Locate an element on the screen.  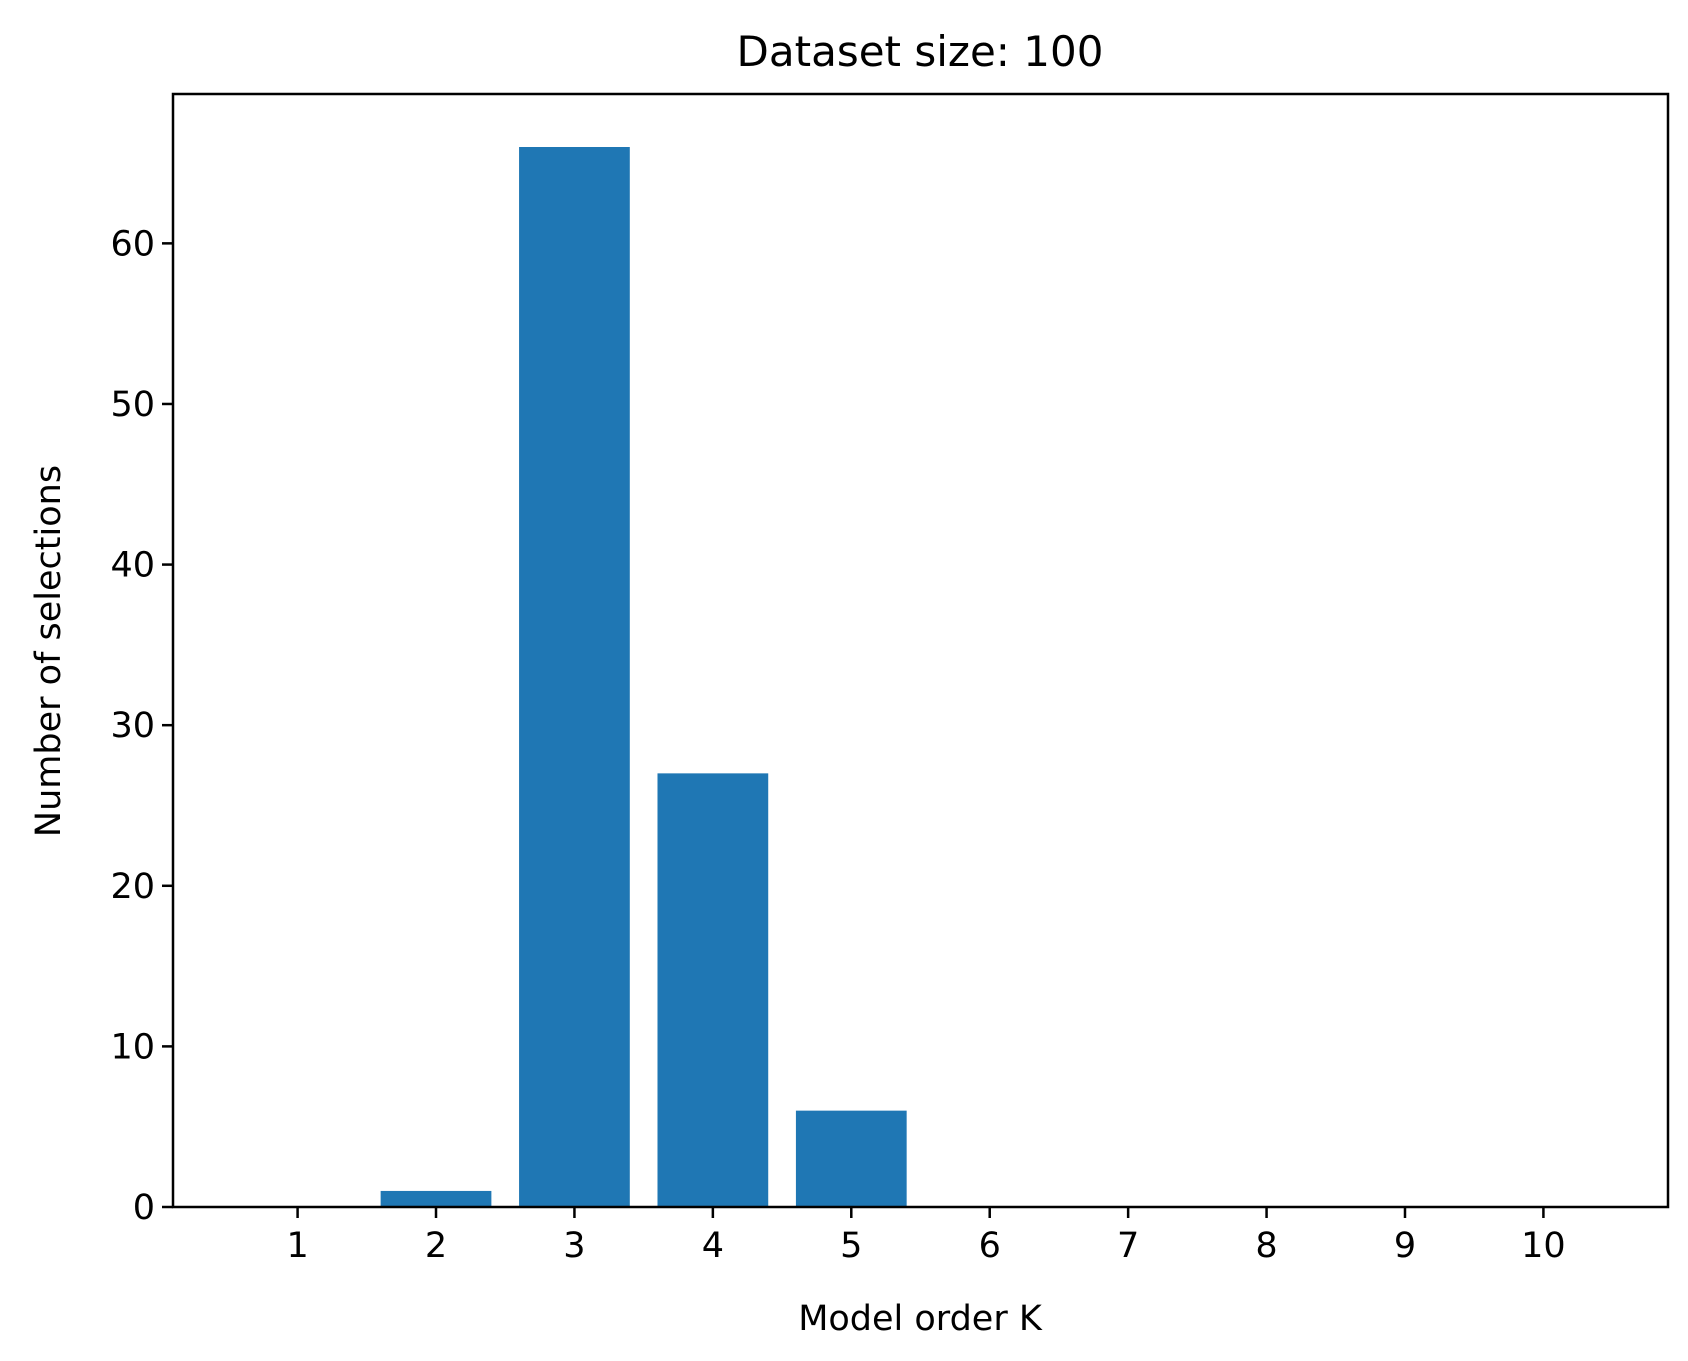
x-tick-label-4: 4 is located at coordinates (713, 1246).